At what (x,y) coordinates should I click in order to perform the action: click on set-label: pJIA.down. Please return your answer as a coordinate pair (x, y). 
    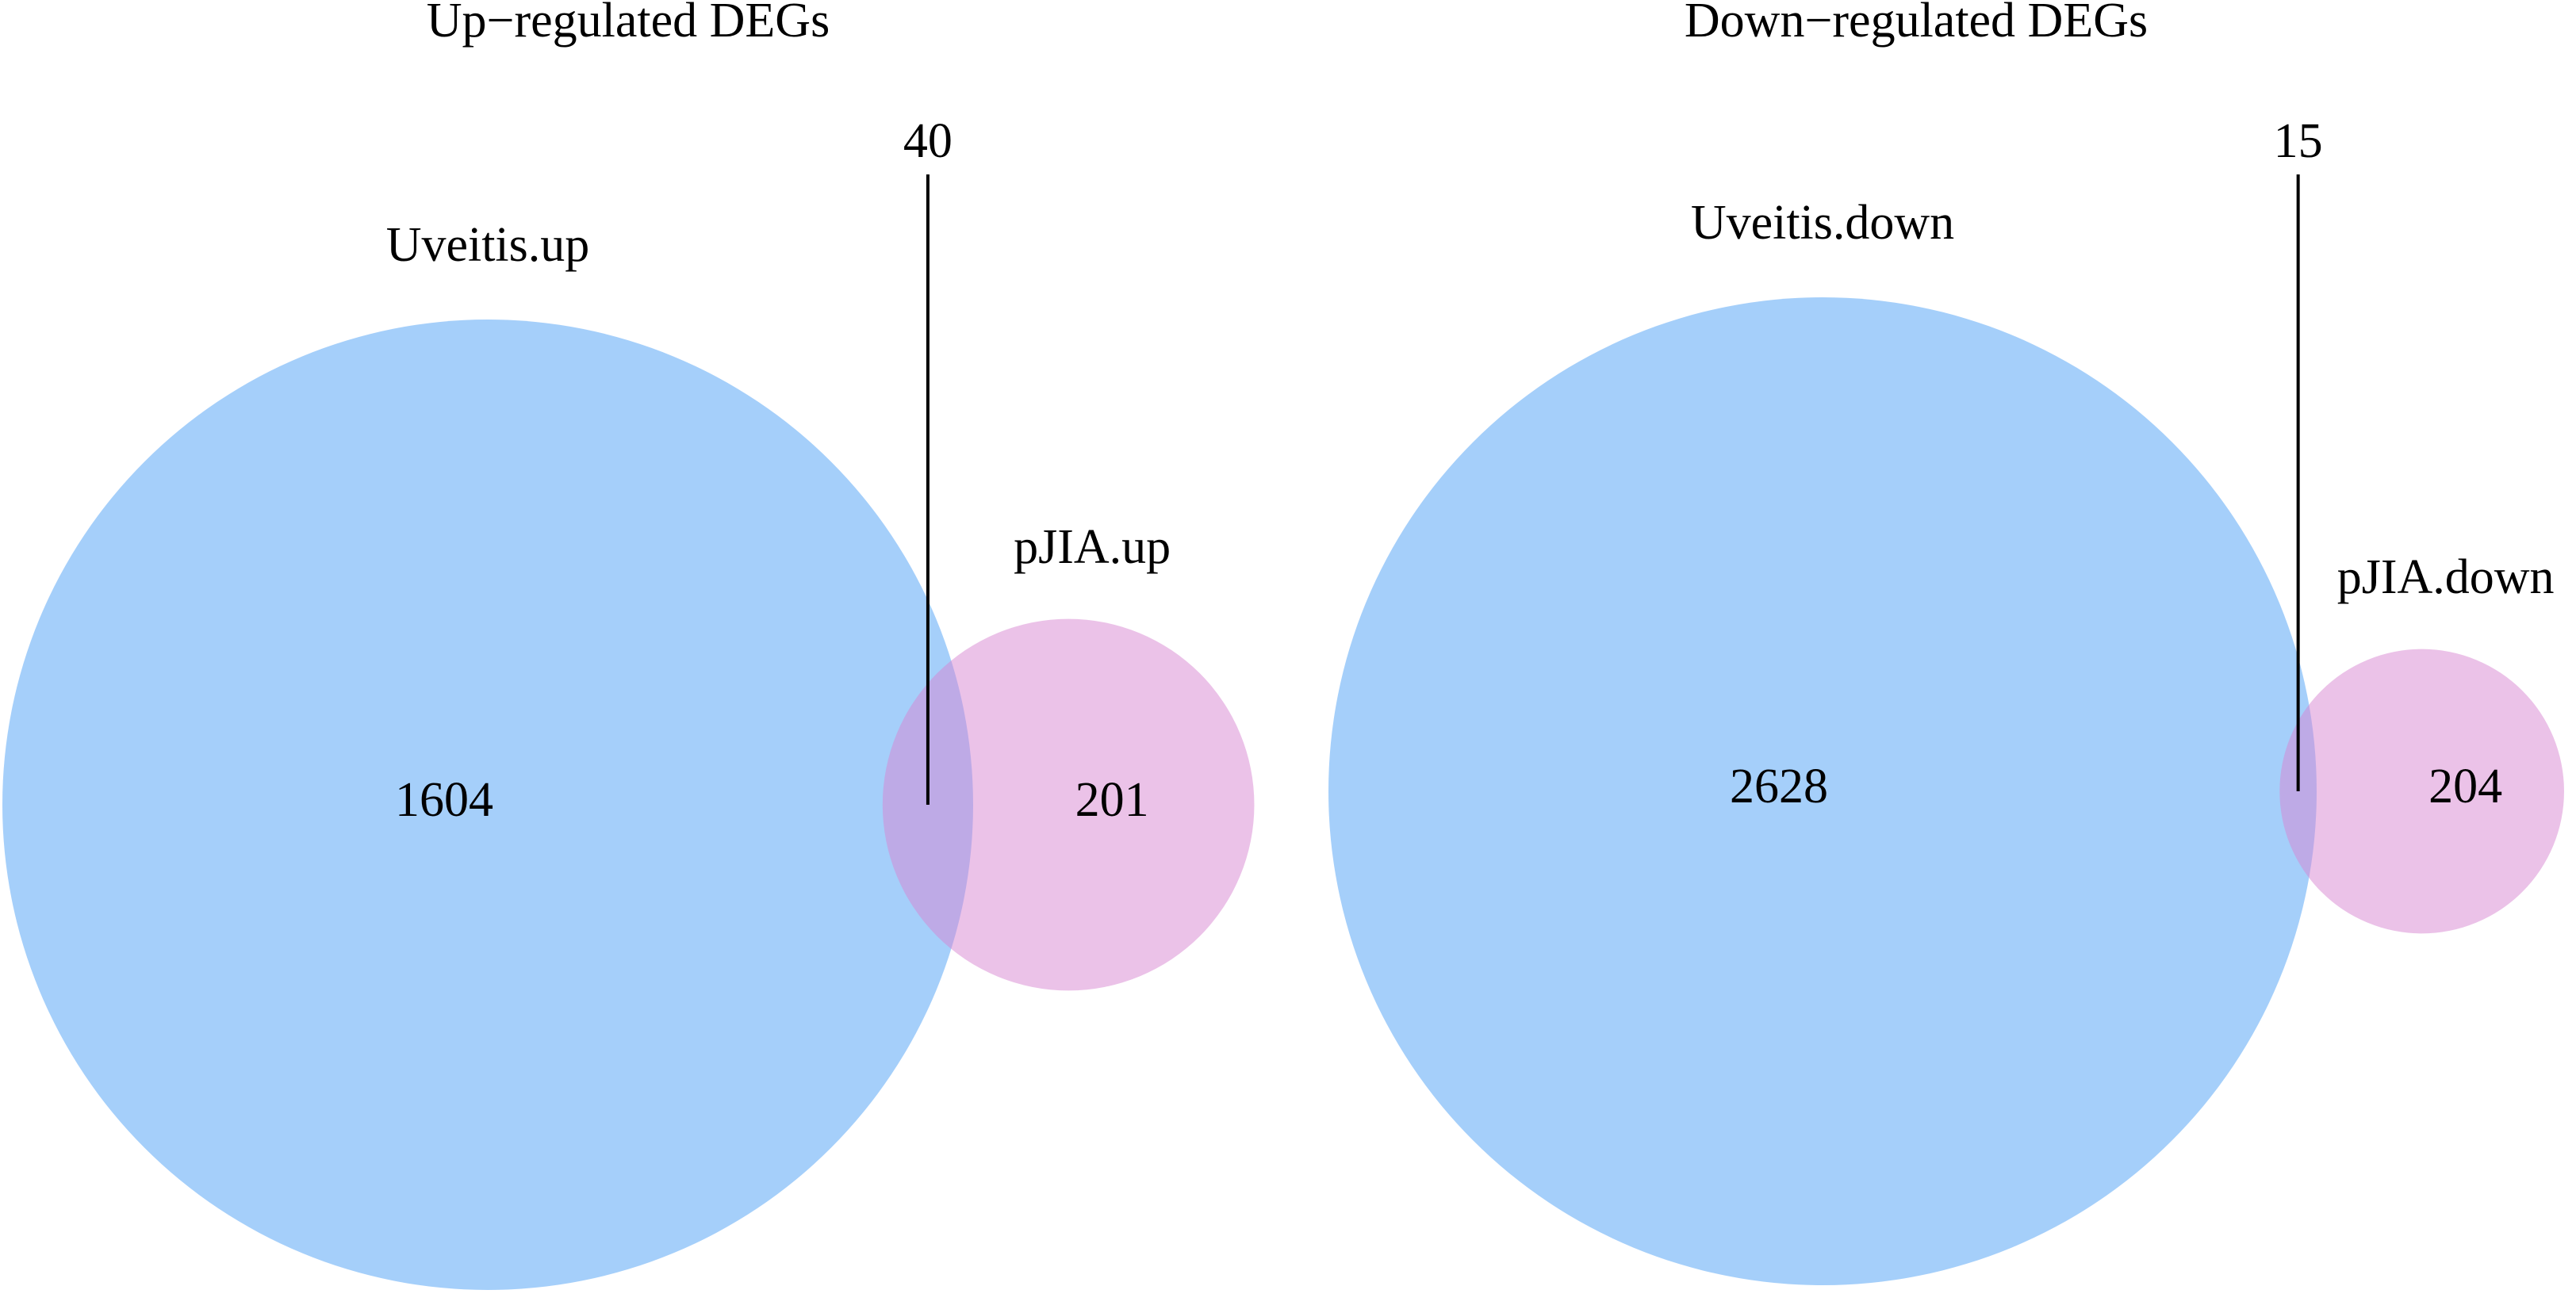
    Looking at the image, I should click on (2446, 577).